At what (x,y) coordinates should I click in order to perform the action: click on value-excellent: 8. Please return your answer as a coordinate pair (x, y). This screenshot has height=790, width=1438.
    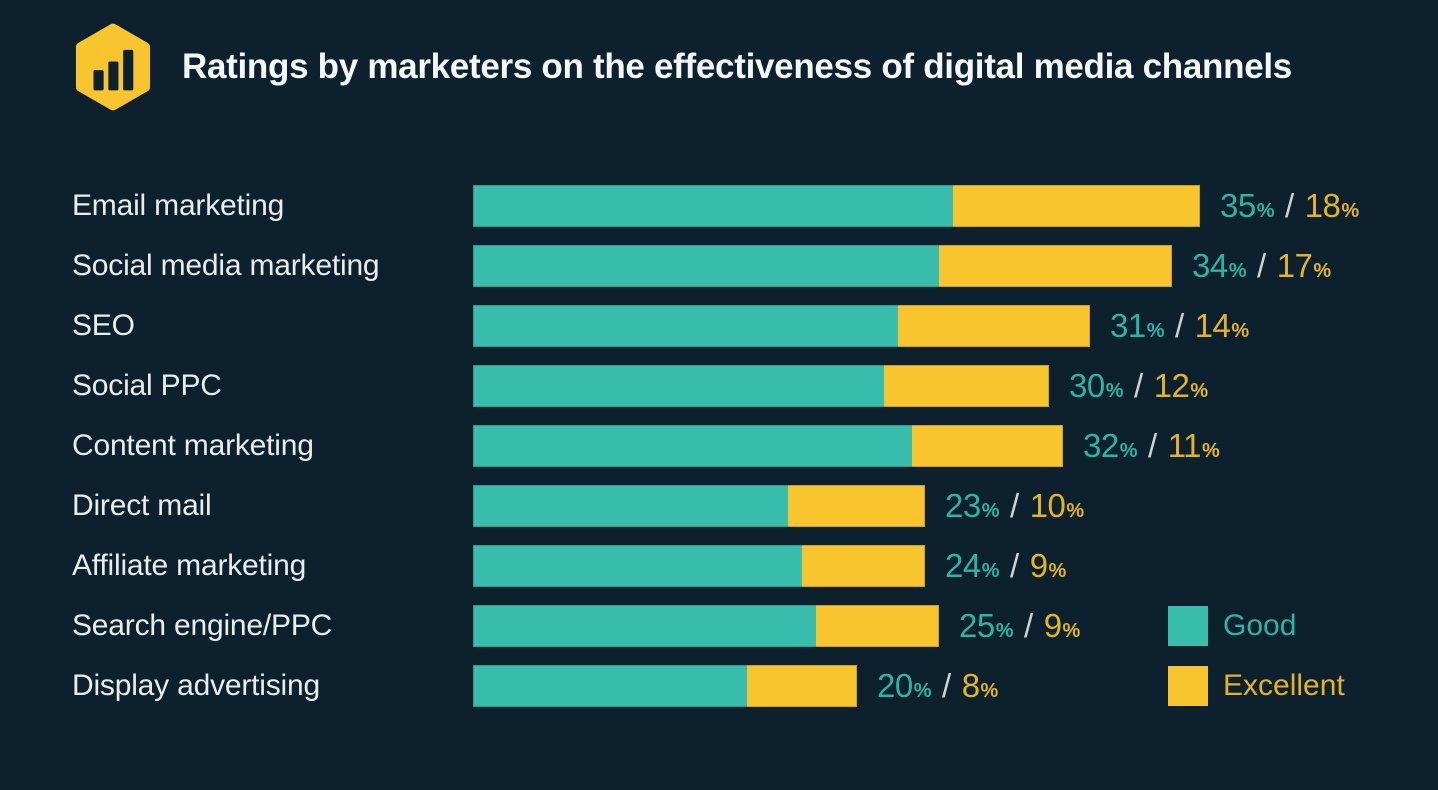
    Looking at the image, I should click on (970, 685).